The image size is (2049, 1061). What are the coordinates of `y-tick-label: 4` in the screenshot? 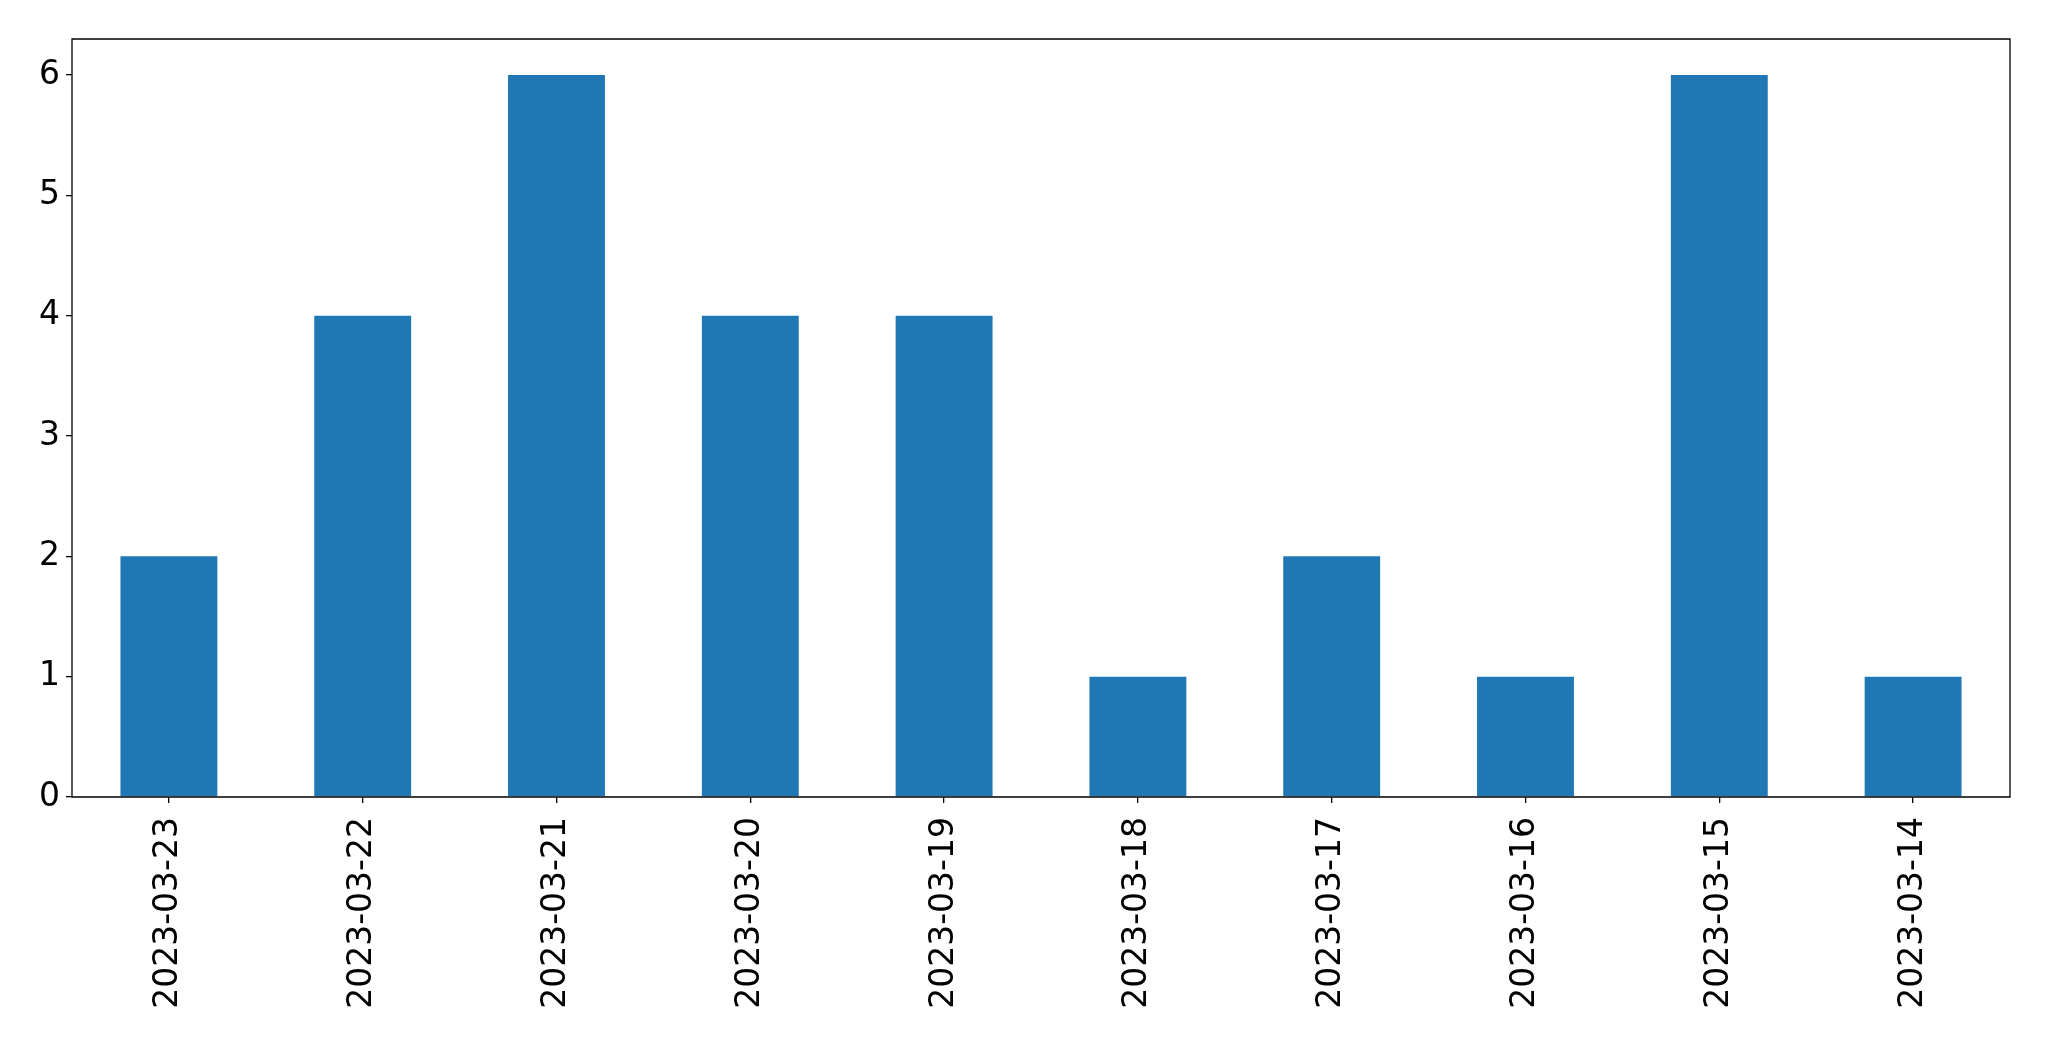 It's located at (49, 313).